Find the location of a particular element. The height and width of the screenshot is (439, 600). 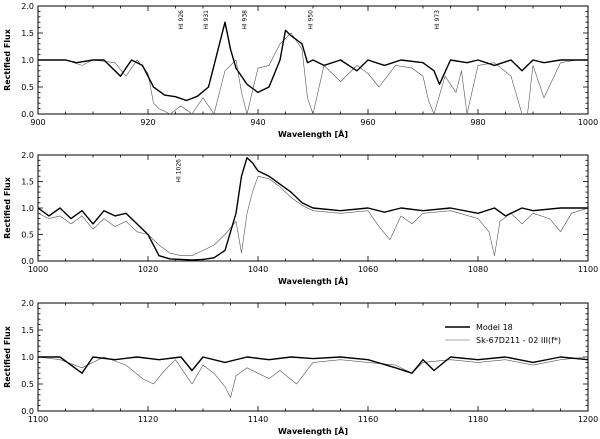

x-tick-label: 1140 is located at coordinates (258, 419).